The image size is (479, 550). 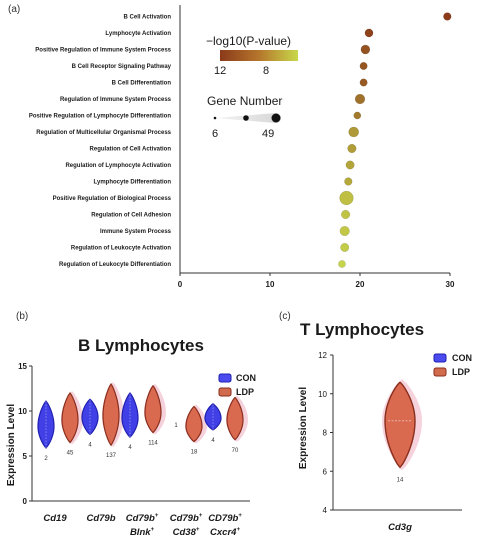 What do you see at coordinates (270, 284) in the screenshot?
I see `x-tick-label: 10` at bounding box center [270, 284].